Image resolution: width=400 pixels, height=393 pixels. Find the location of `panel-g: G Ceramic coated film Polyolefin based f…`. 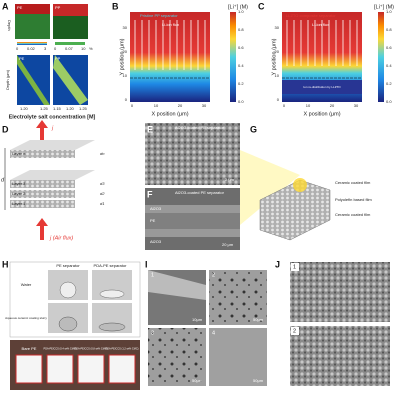

panel-g: G Ceramic coated film Polyolefin based f… is located at coordinates (306, 182).